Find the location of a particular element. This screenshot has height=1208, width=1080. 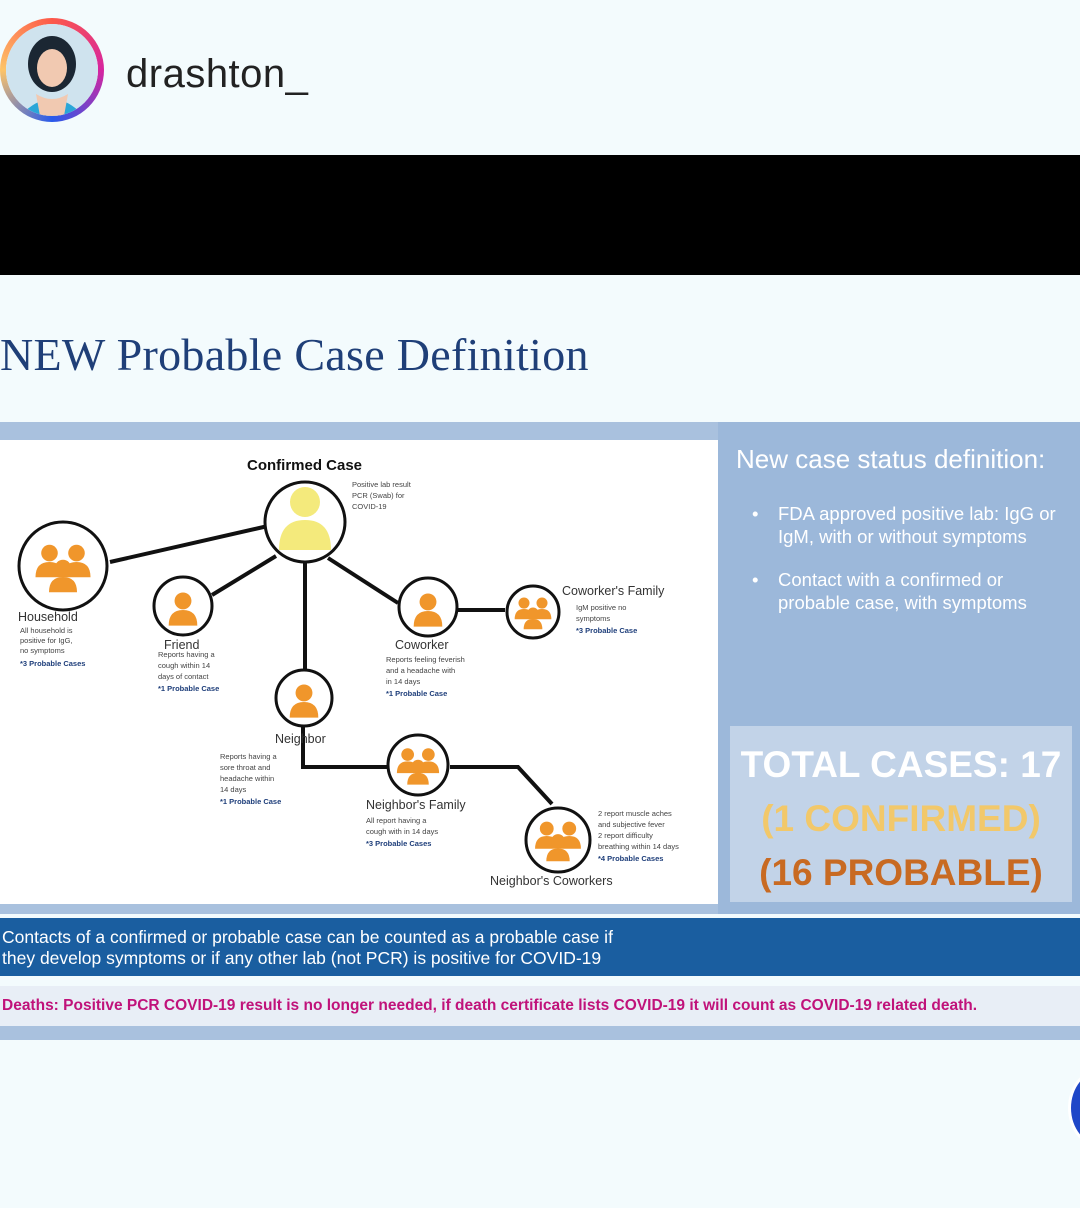

coworker-count: *1 Probable Case is located at coordinates (416, 693).